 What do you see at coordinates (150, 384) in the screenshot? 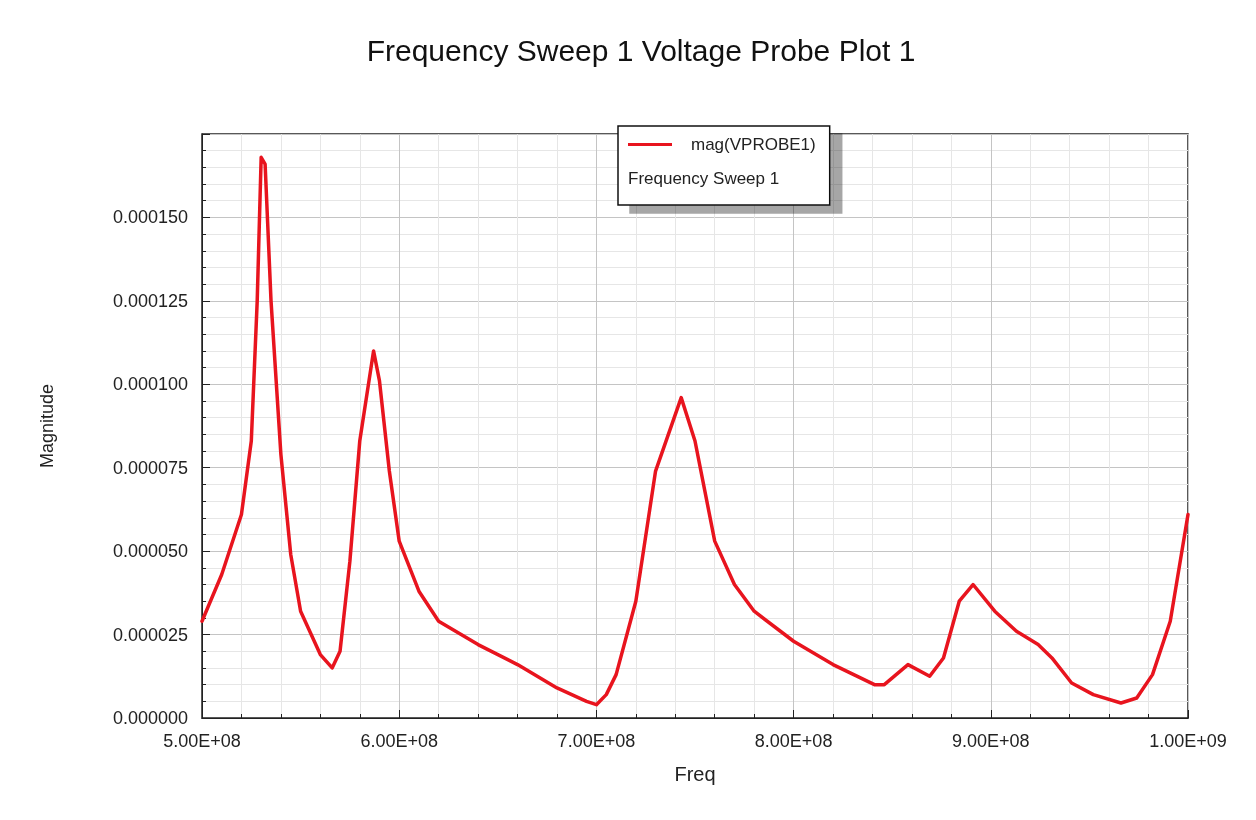
I see `y-tick-label: 0.000100` at bounding box center [150, 384].